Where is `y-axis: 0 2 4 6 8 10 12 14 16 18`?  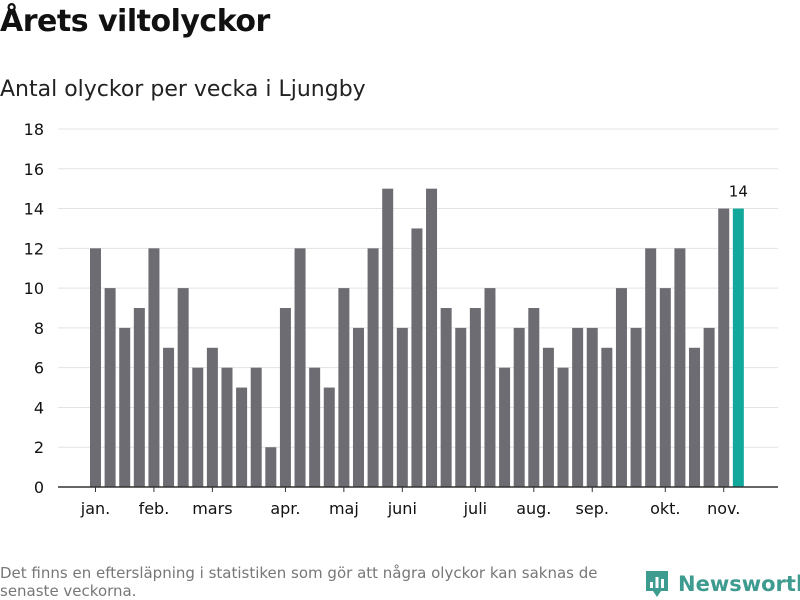
y-axis: 0 2 4 6 8 10 12 14 16 18 is located at coordinates (34, 308).